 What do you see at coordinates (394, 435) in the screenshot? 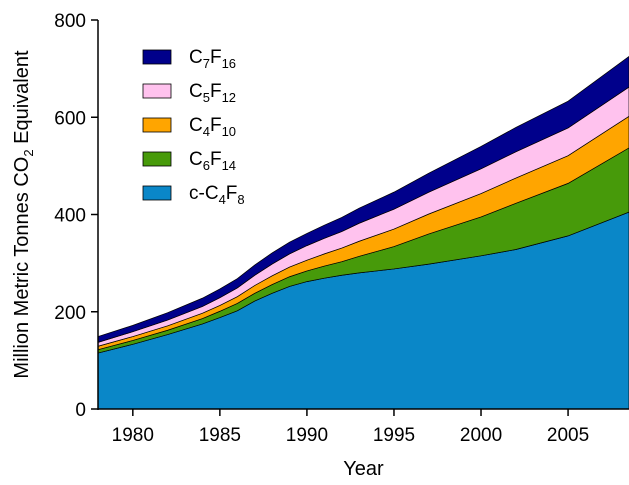
I see `x-tick-label: 1995` at bounding box center [394, 435].